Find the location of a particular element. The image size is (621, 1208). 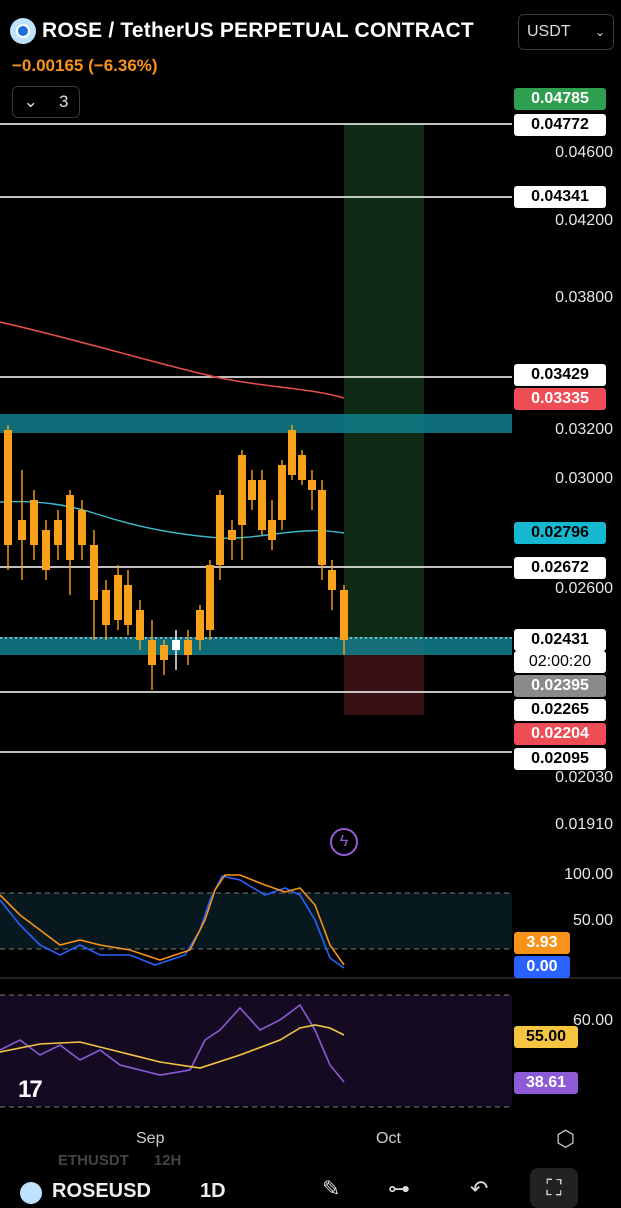

long-target-zone is located at coordinates (384, 382).